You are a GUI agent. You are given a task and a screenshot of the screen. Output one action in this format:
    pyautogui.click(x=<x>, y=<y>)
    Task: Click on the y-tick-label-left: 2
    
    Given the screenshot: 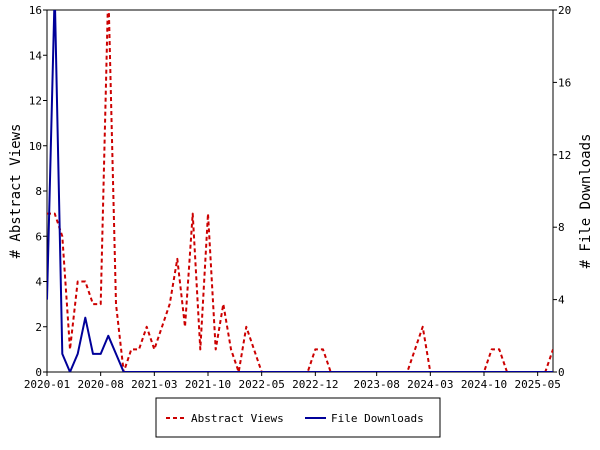 What is the action you would take?
    pyautogui.click(x=38, y=327)
    